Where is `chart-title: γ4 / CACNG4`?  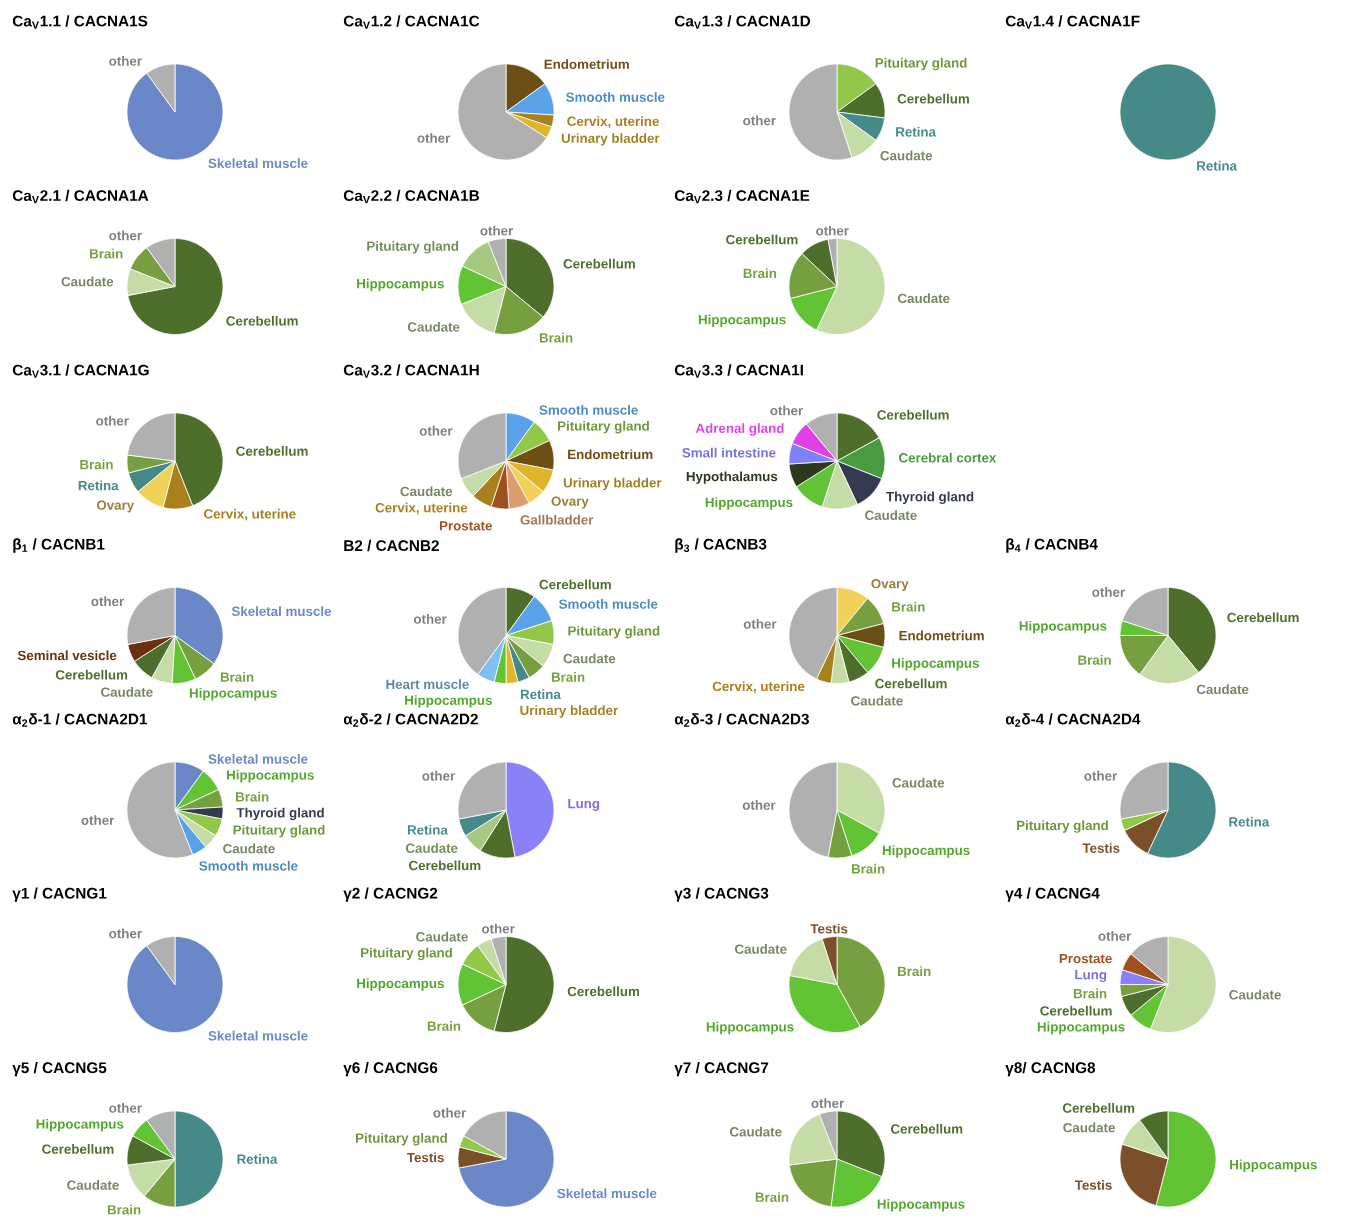
chart-title: γ4 / CACNG4 is located at coordinates (1052, 894).